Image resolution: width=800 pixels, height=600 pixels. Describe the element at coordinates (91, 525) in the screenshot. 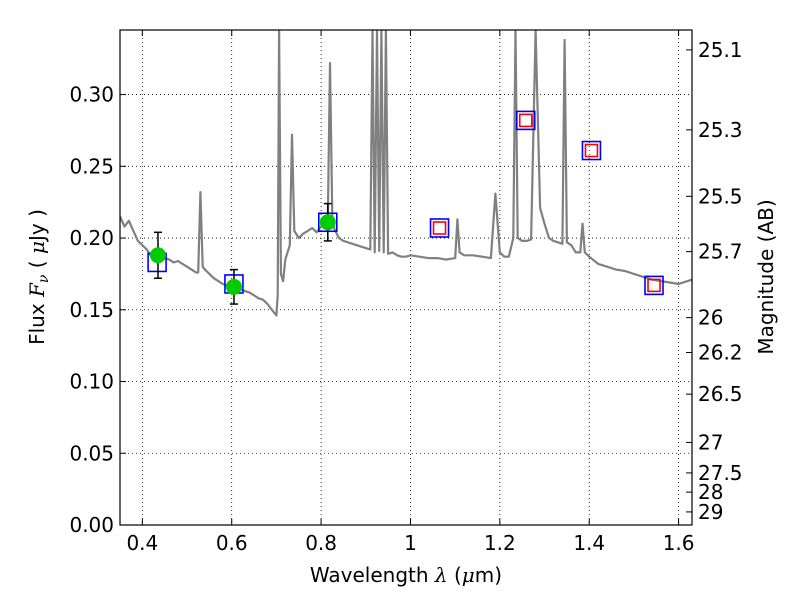

I see `y-tick-label: 0.00` at that location.